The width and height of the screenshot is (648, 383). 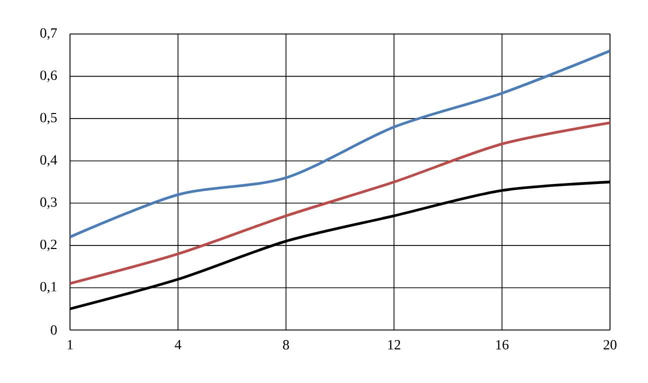 I want to click on y-tick-label: 0,3, so click(x=48, y=203).